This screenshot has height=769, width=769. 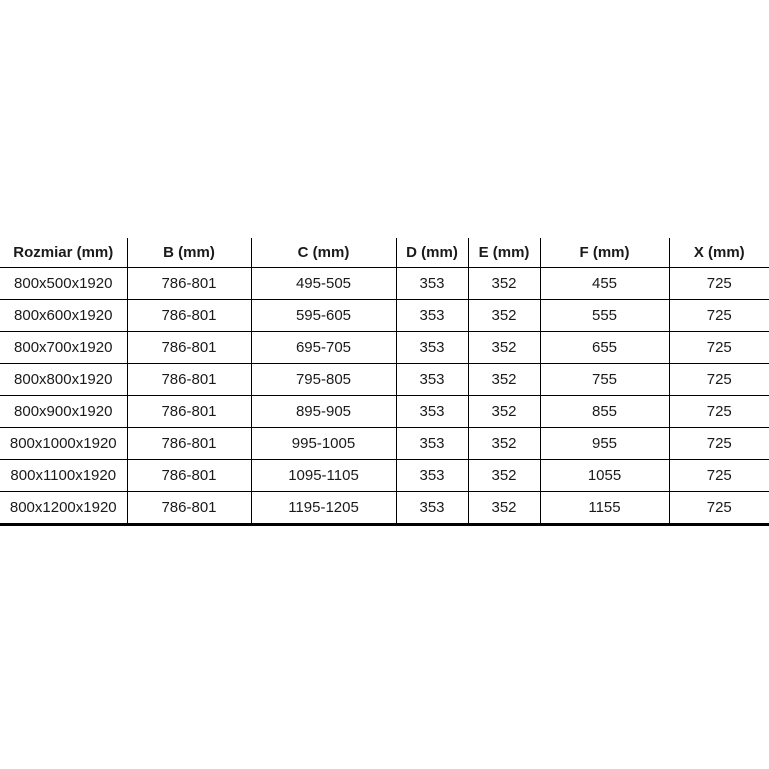 I want to click on table-cell: 800x1200x1920, so click(x=64, y=508).